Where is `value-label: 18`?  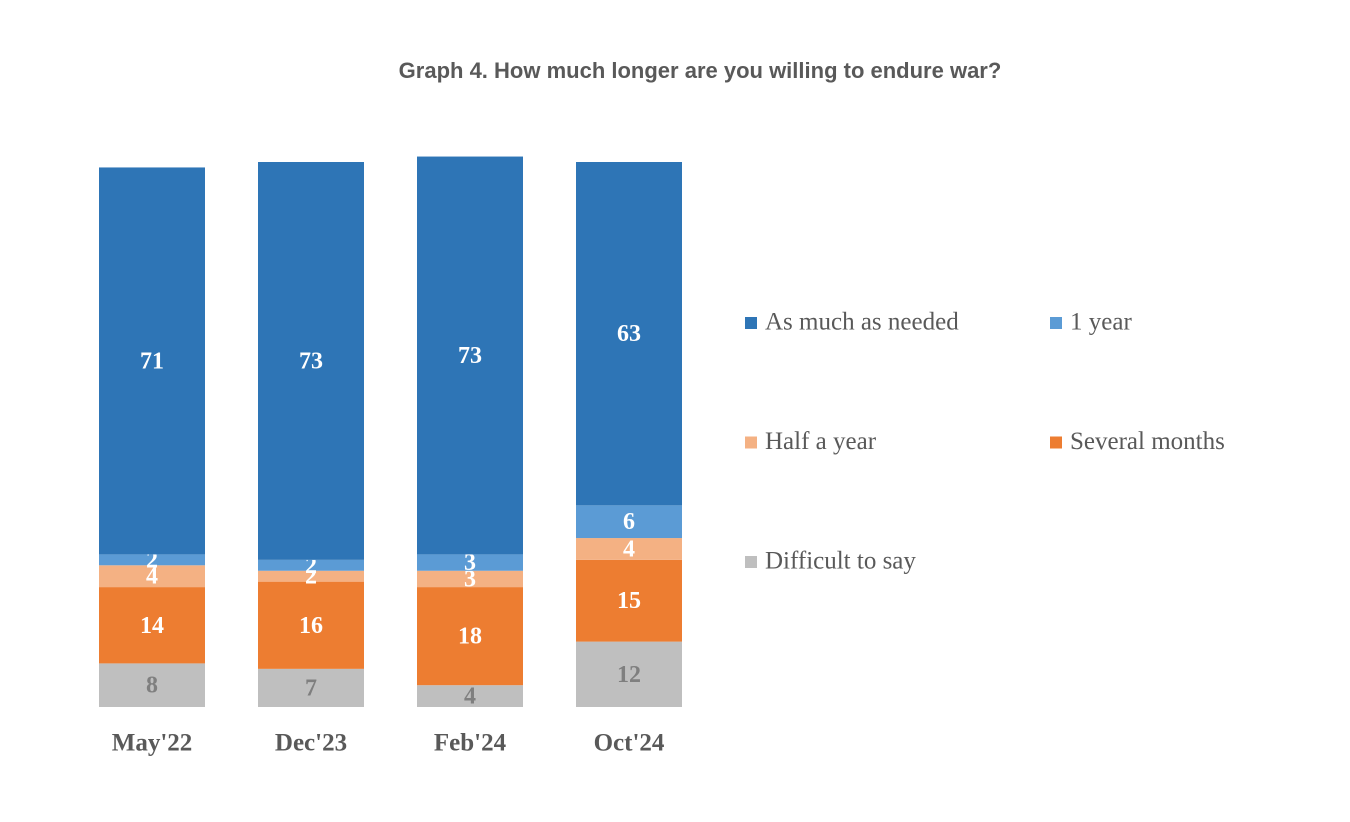 value-label: 18 is located at coordinates (470, 637).